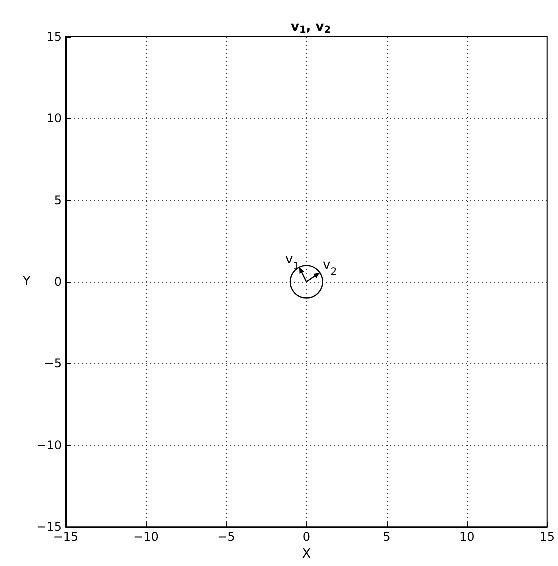  Describe the element at coordinates (54, 37) in the screenshot. I see `y-tick-label: 15` at that location.